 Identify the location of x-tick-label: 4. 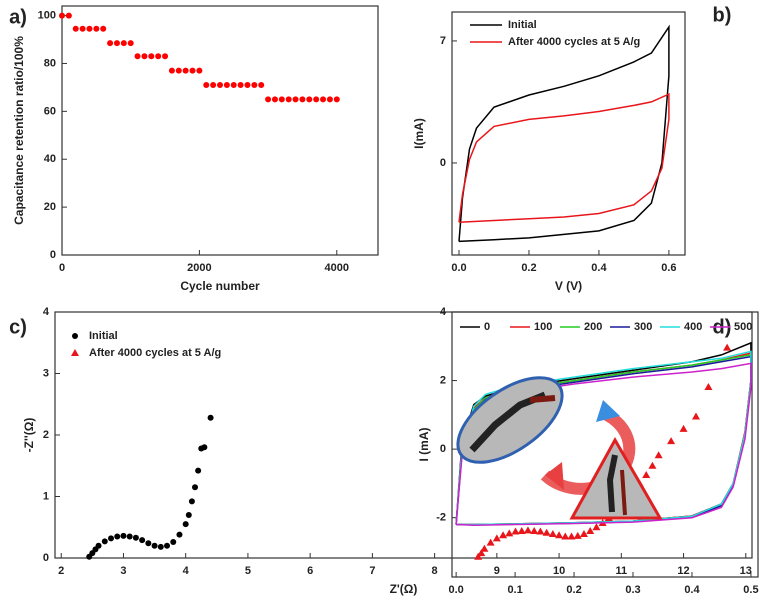
(186, 571).